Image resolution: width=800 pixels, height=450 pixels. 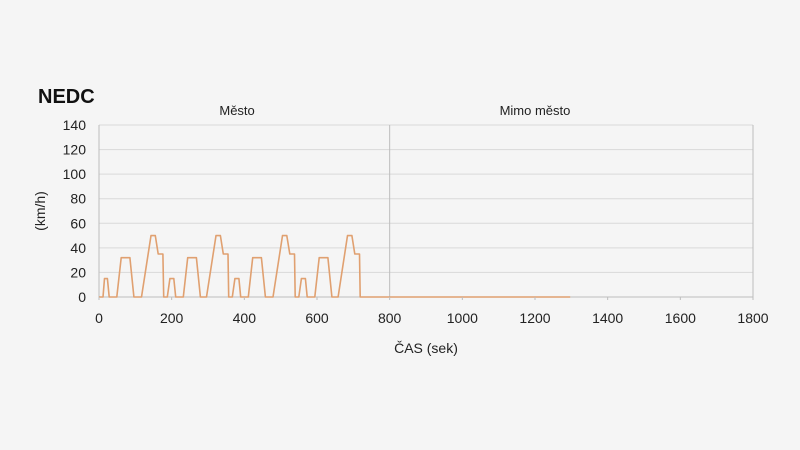 I want to click on y-tick-label: 100, so click(x=75, y=174).